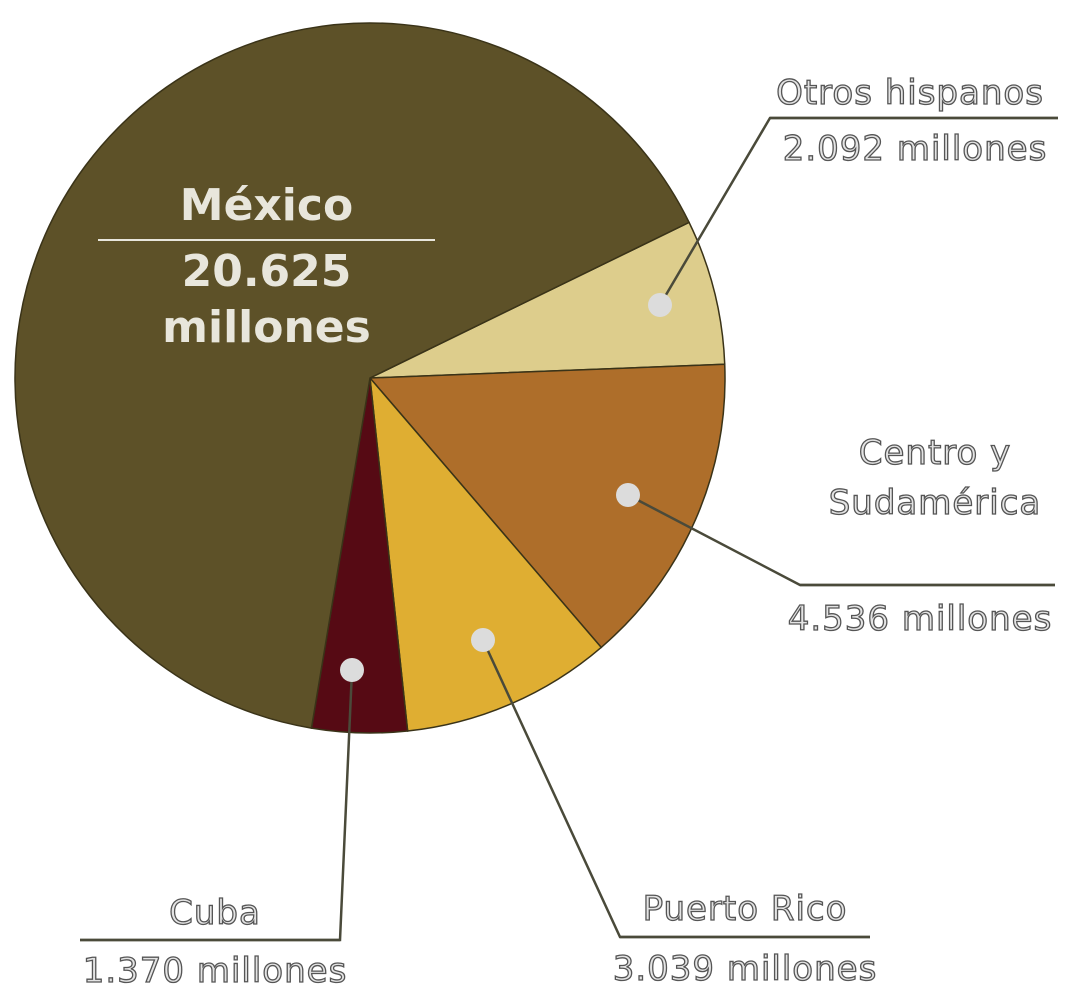 The image size is (1065, 989). What do you see at coordinates (745, 908) in the screenshot?
I see `category-label: Puerto Rico` at bounding box center [745, 908].